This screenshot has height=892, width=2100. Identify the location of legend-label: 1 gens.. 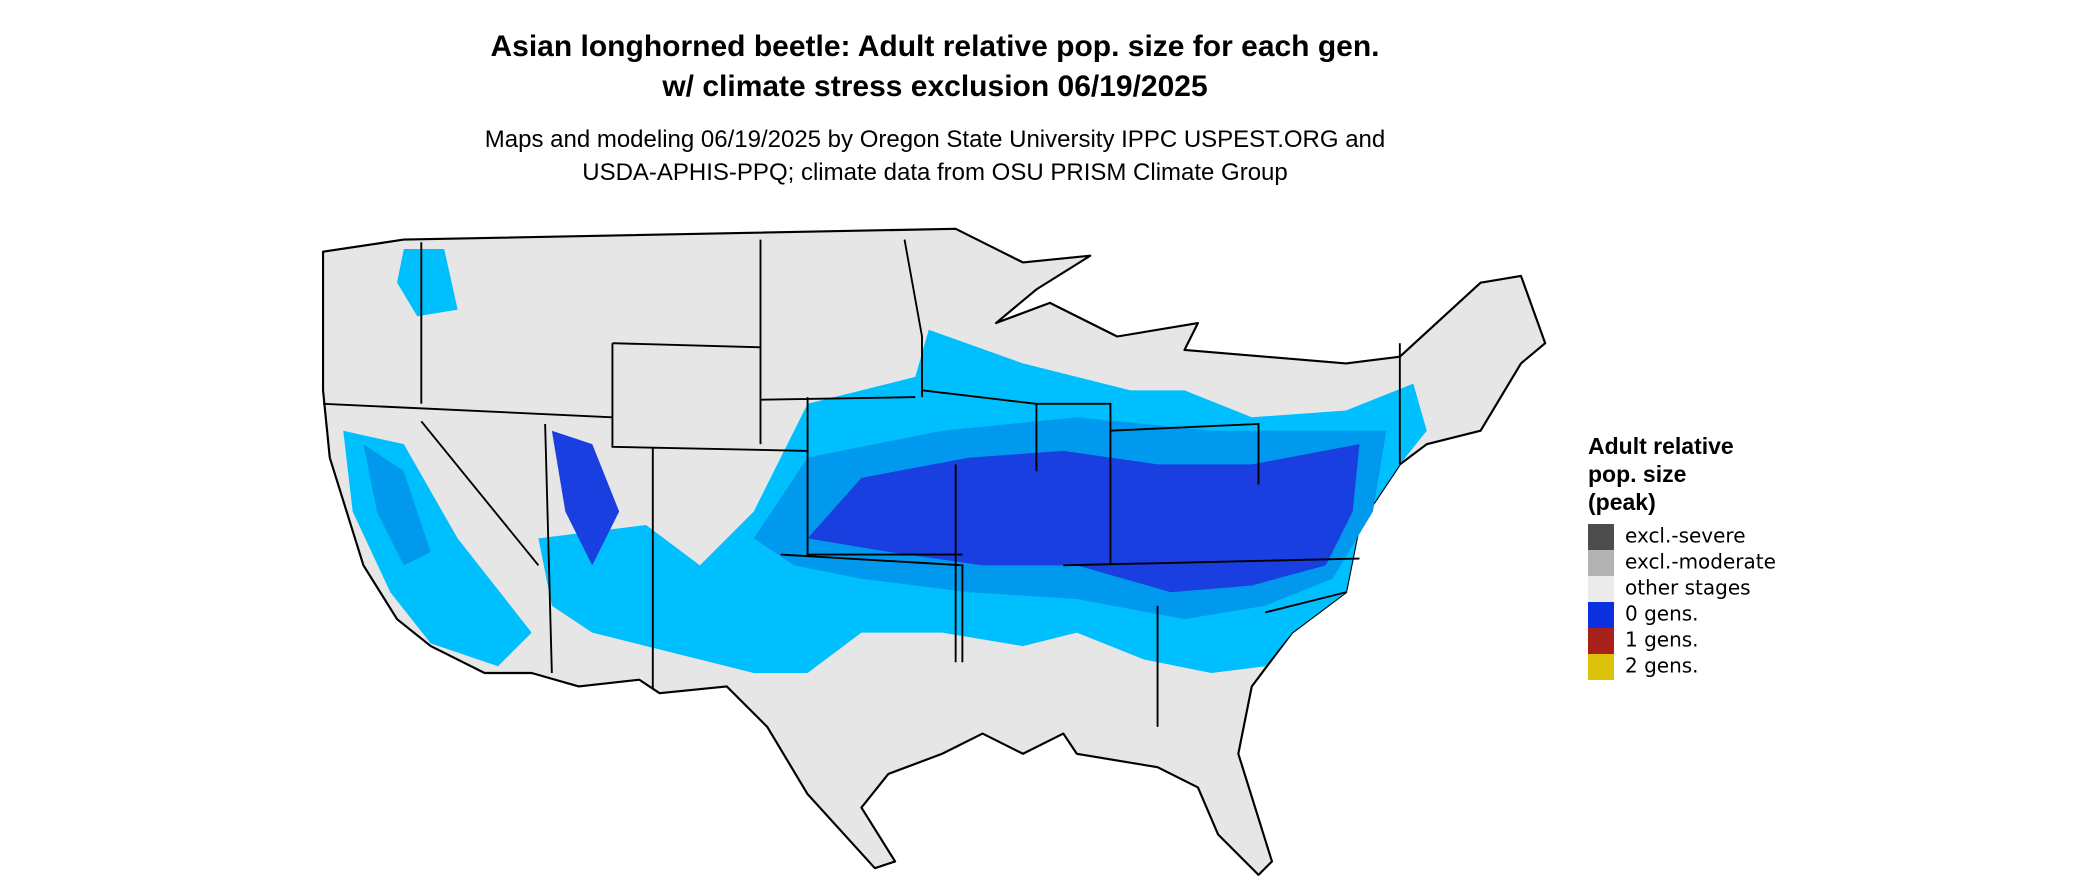
(1662, 640).